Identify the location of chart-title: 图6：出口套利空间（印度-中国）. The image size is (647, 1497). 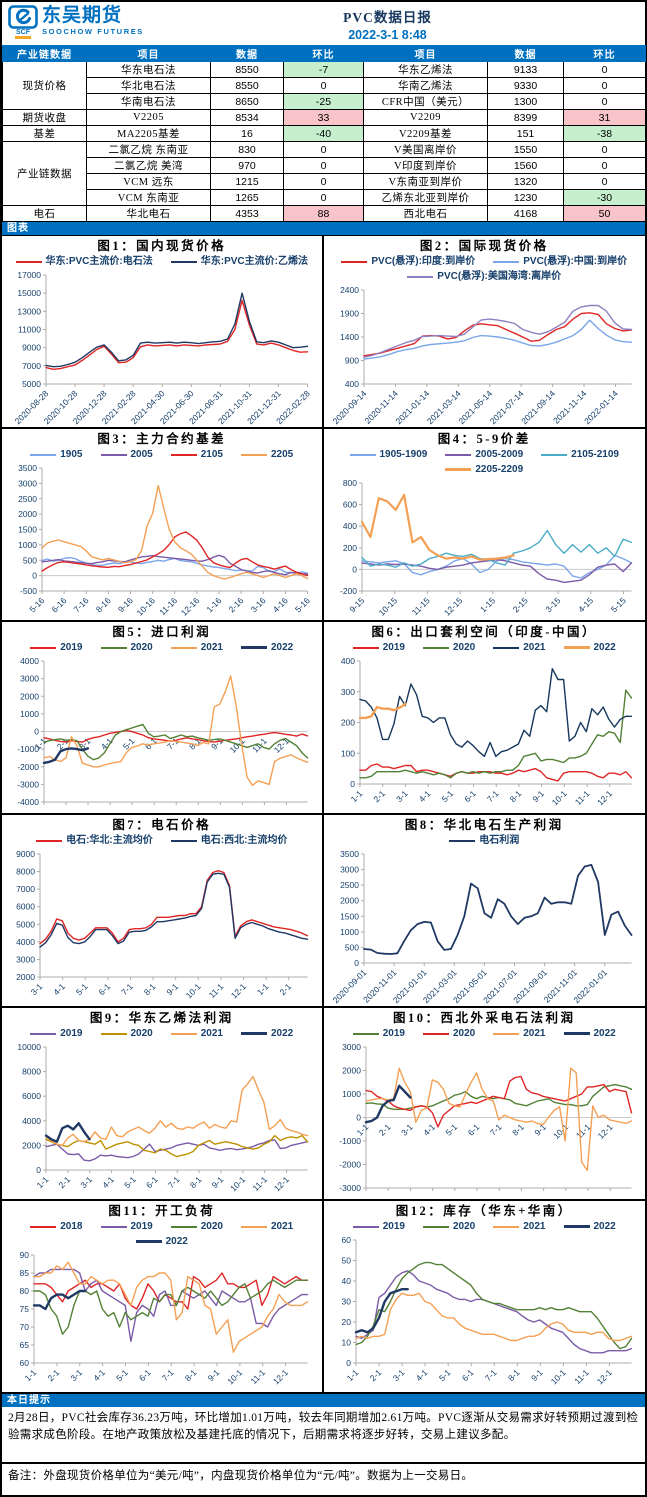
(484, 632).